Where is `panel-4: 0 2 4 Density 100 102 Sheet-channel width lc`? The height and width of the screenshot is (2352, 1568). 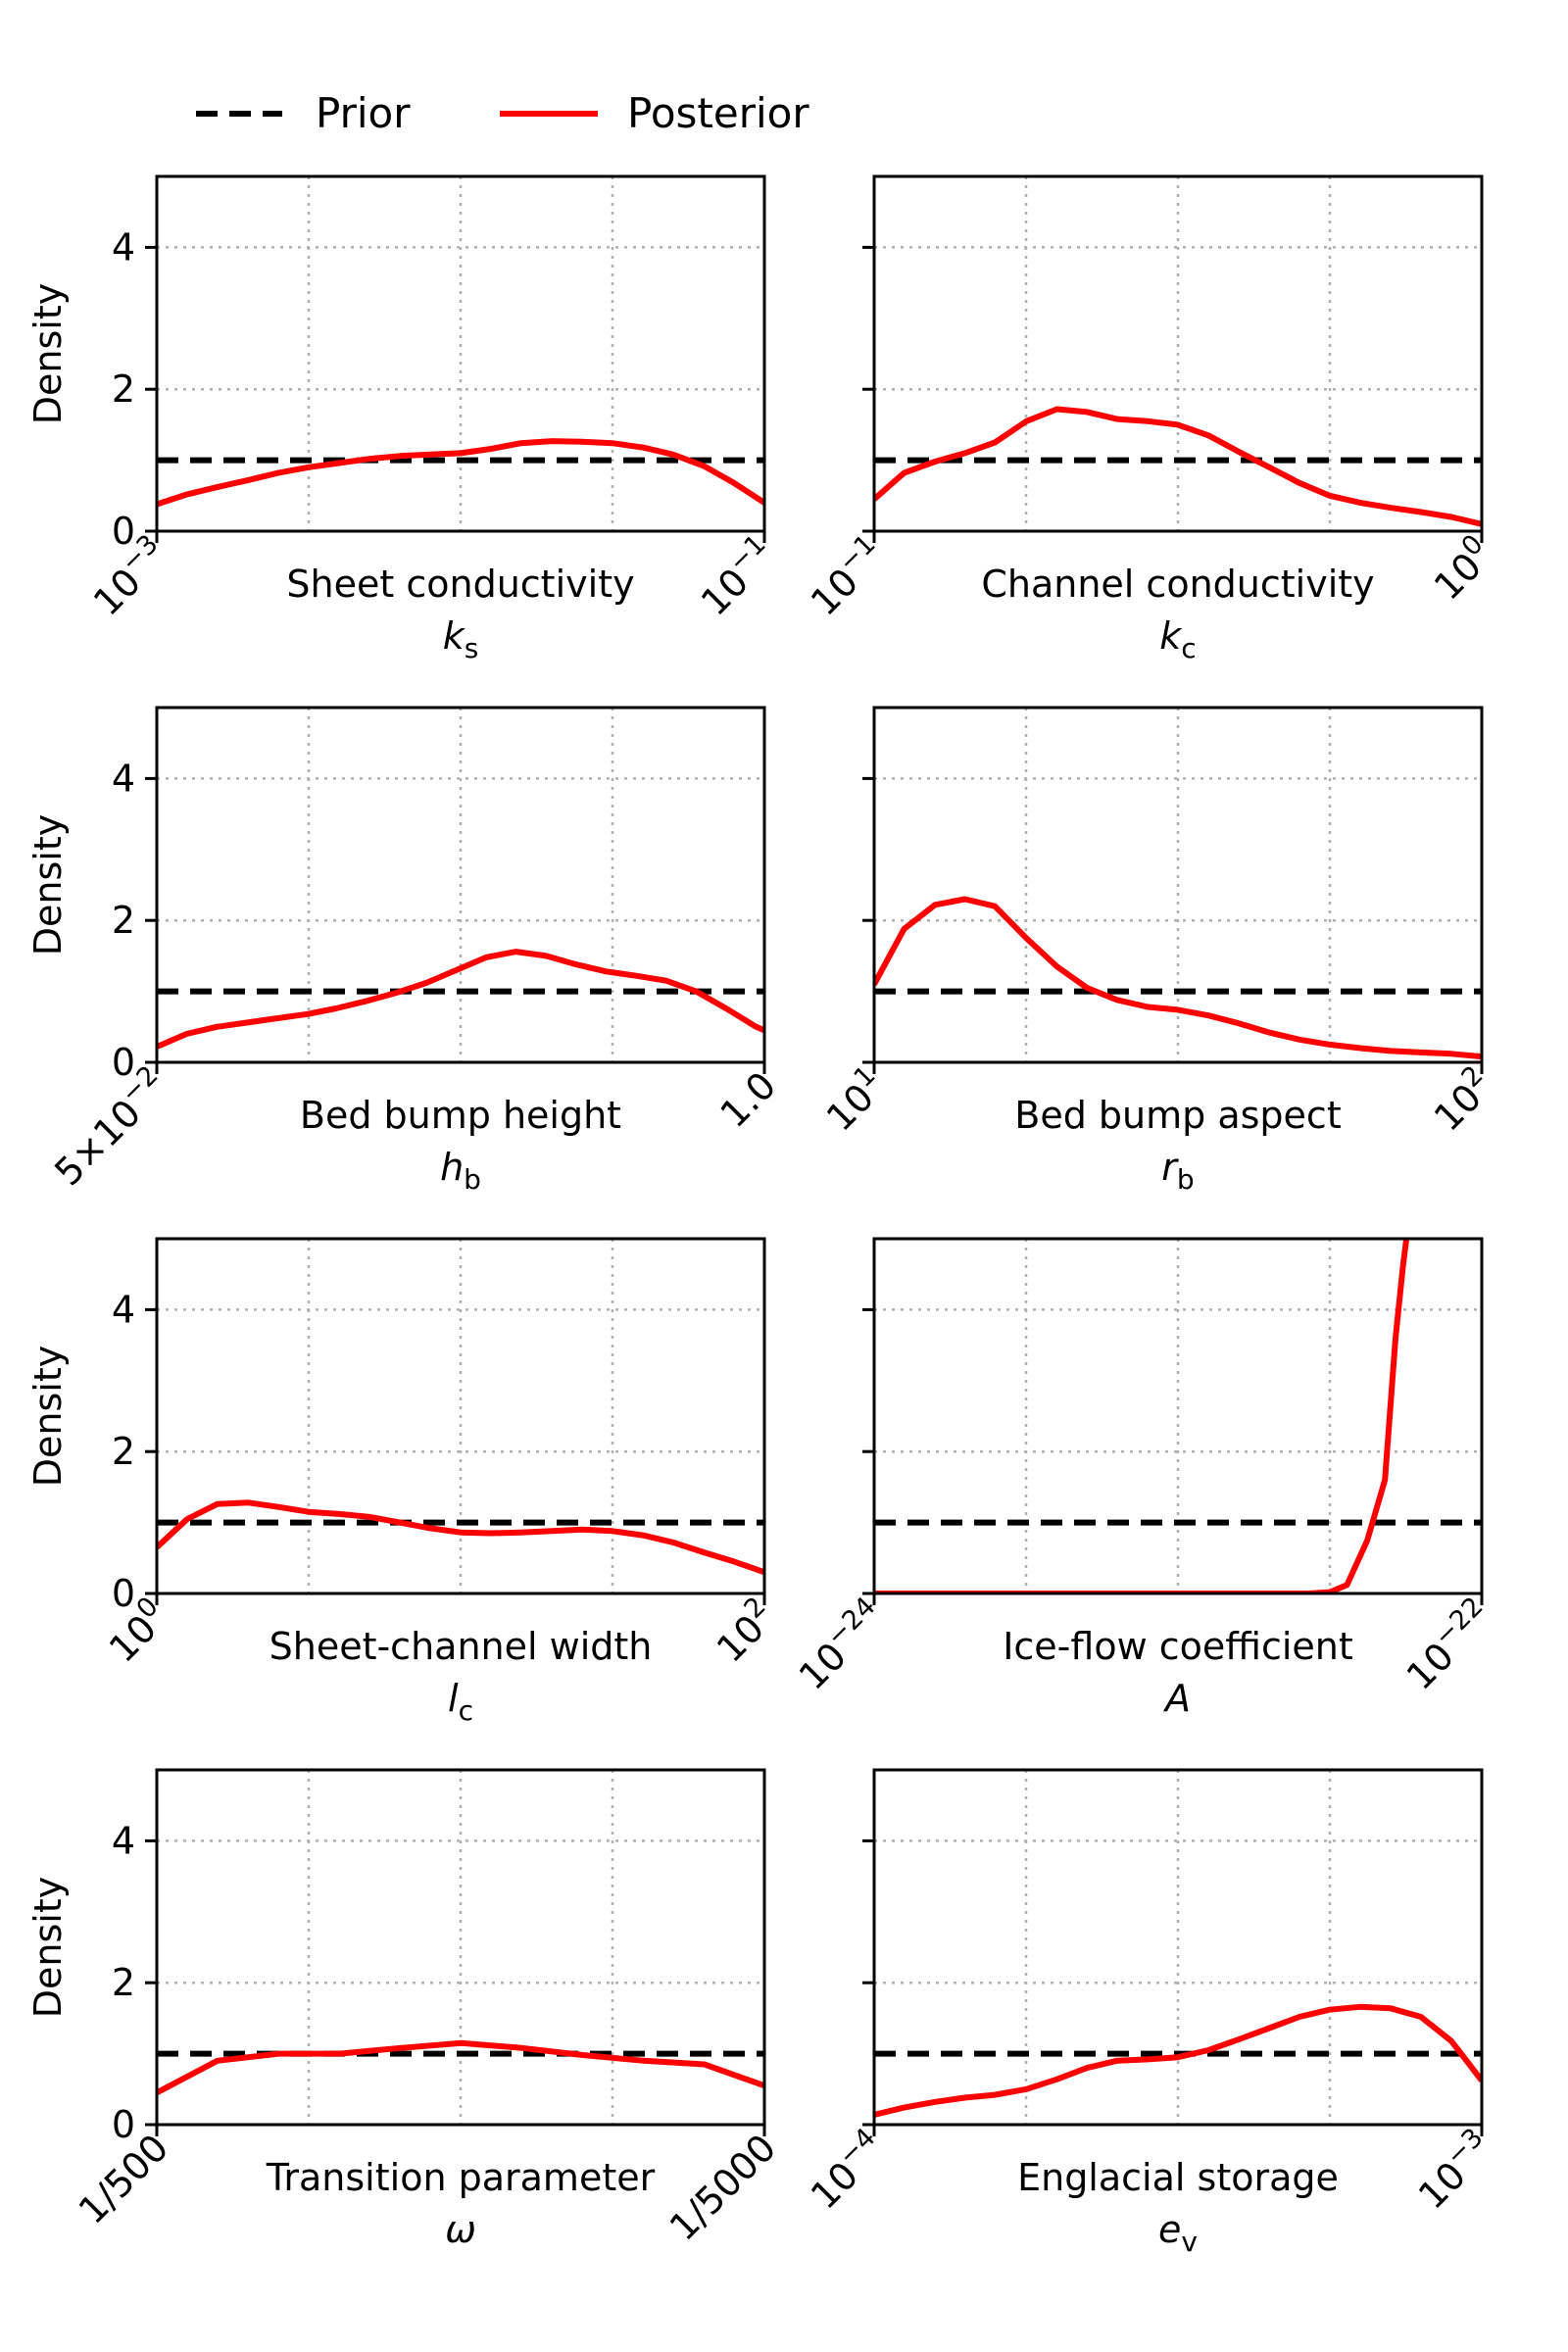 panel-4: 0 2 4 Density 100 102 Sheet-channel width lc is located at coordinates (405, 1482).